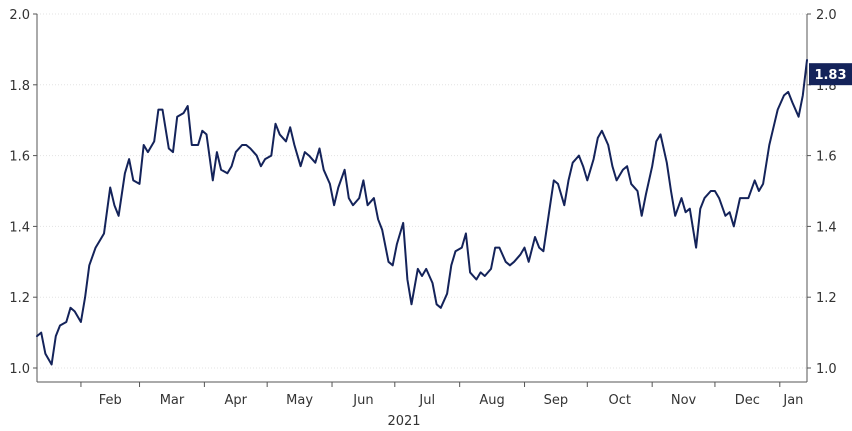 Image resolution: width=852 pixels, height=431 pixels. I want to click on x-tick-label: Oct, so click(619, 400).